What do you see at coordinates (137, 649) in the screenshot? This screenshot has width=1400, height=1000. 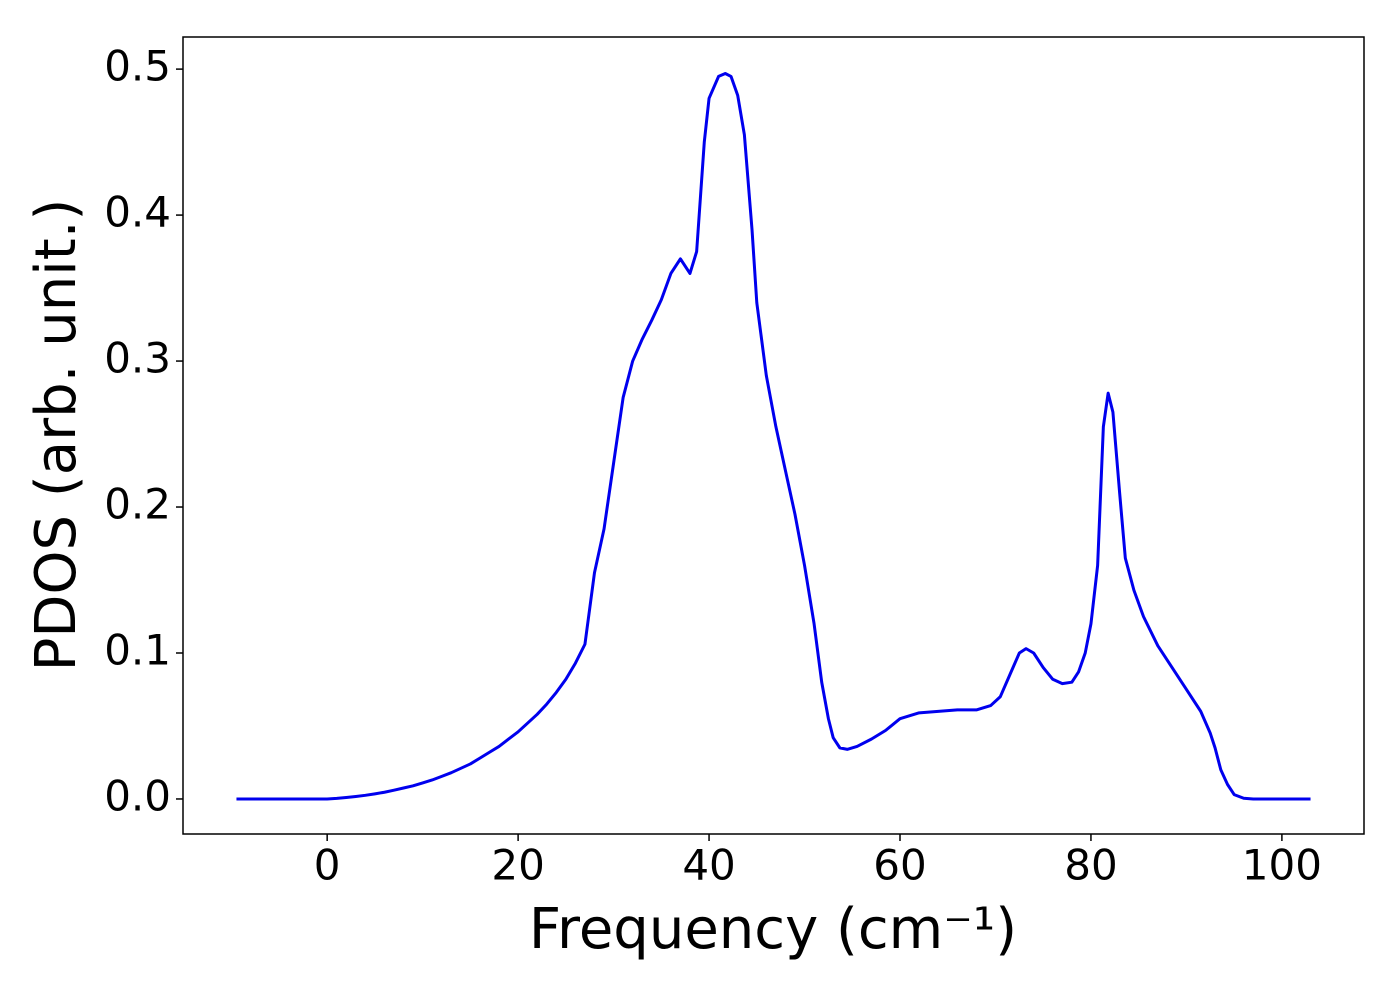 I see `y-tick-label: 0.1` at bounding box center [137, 649].